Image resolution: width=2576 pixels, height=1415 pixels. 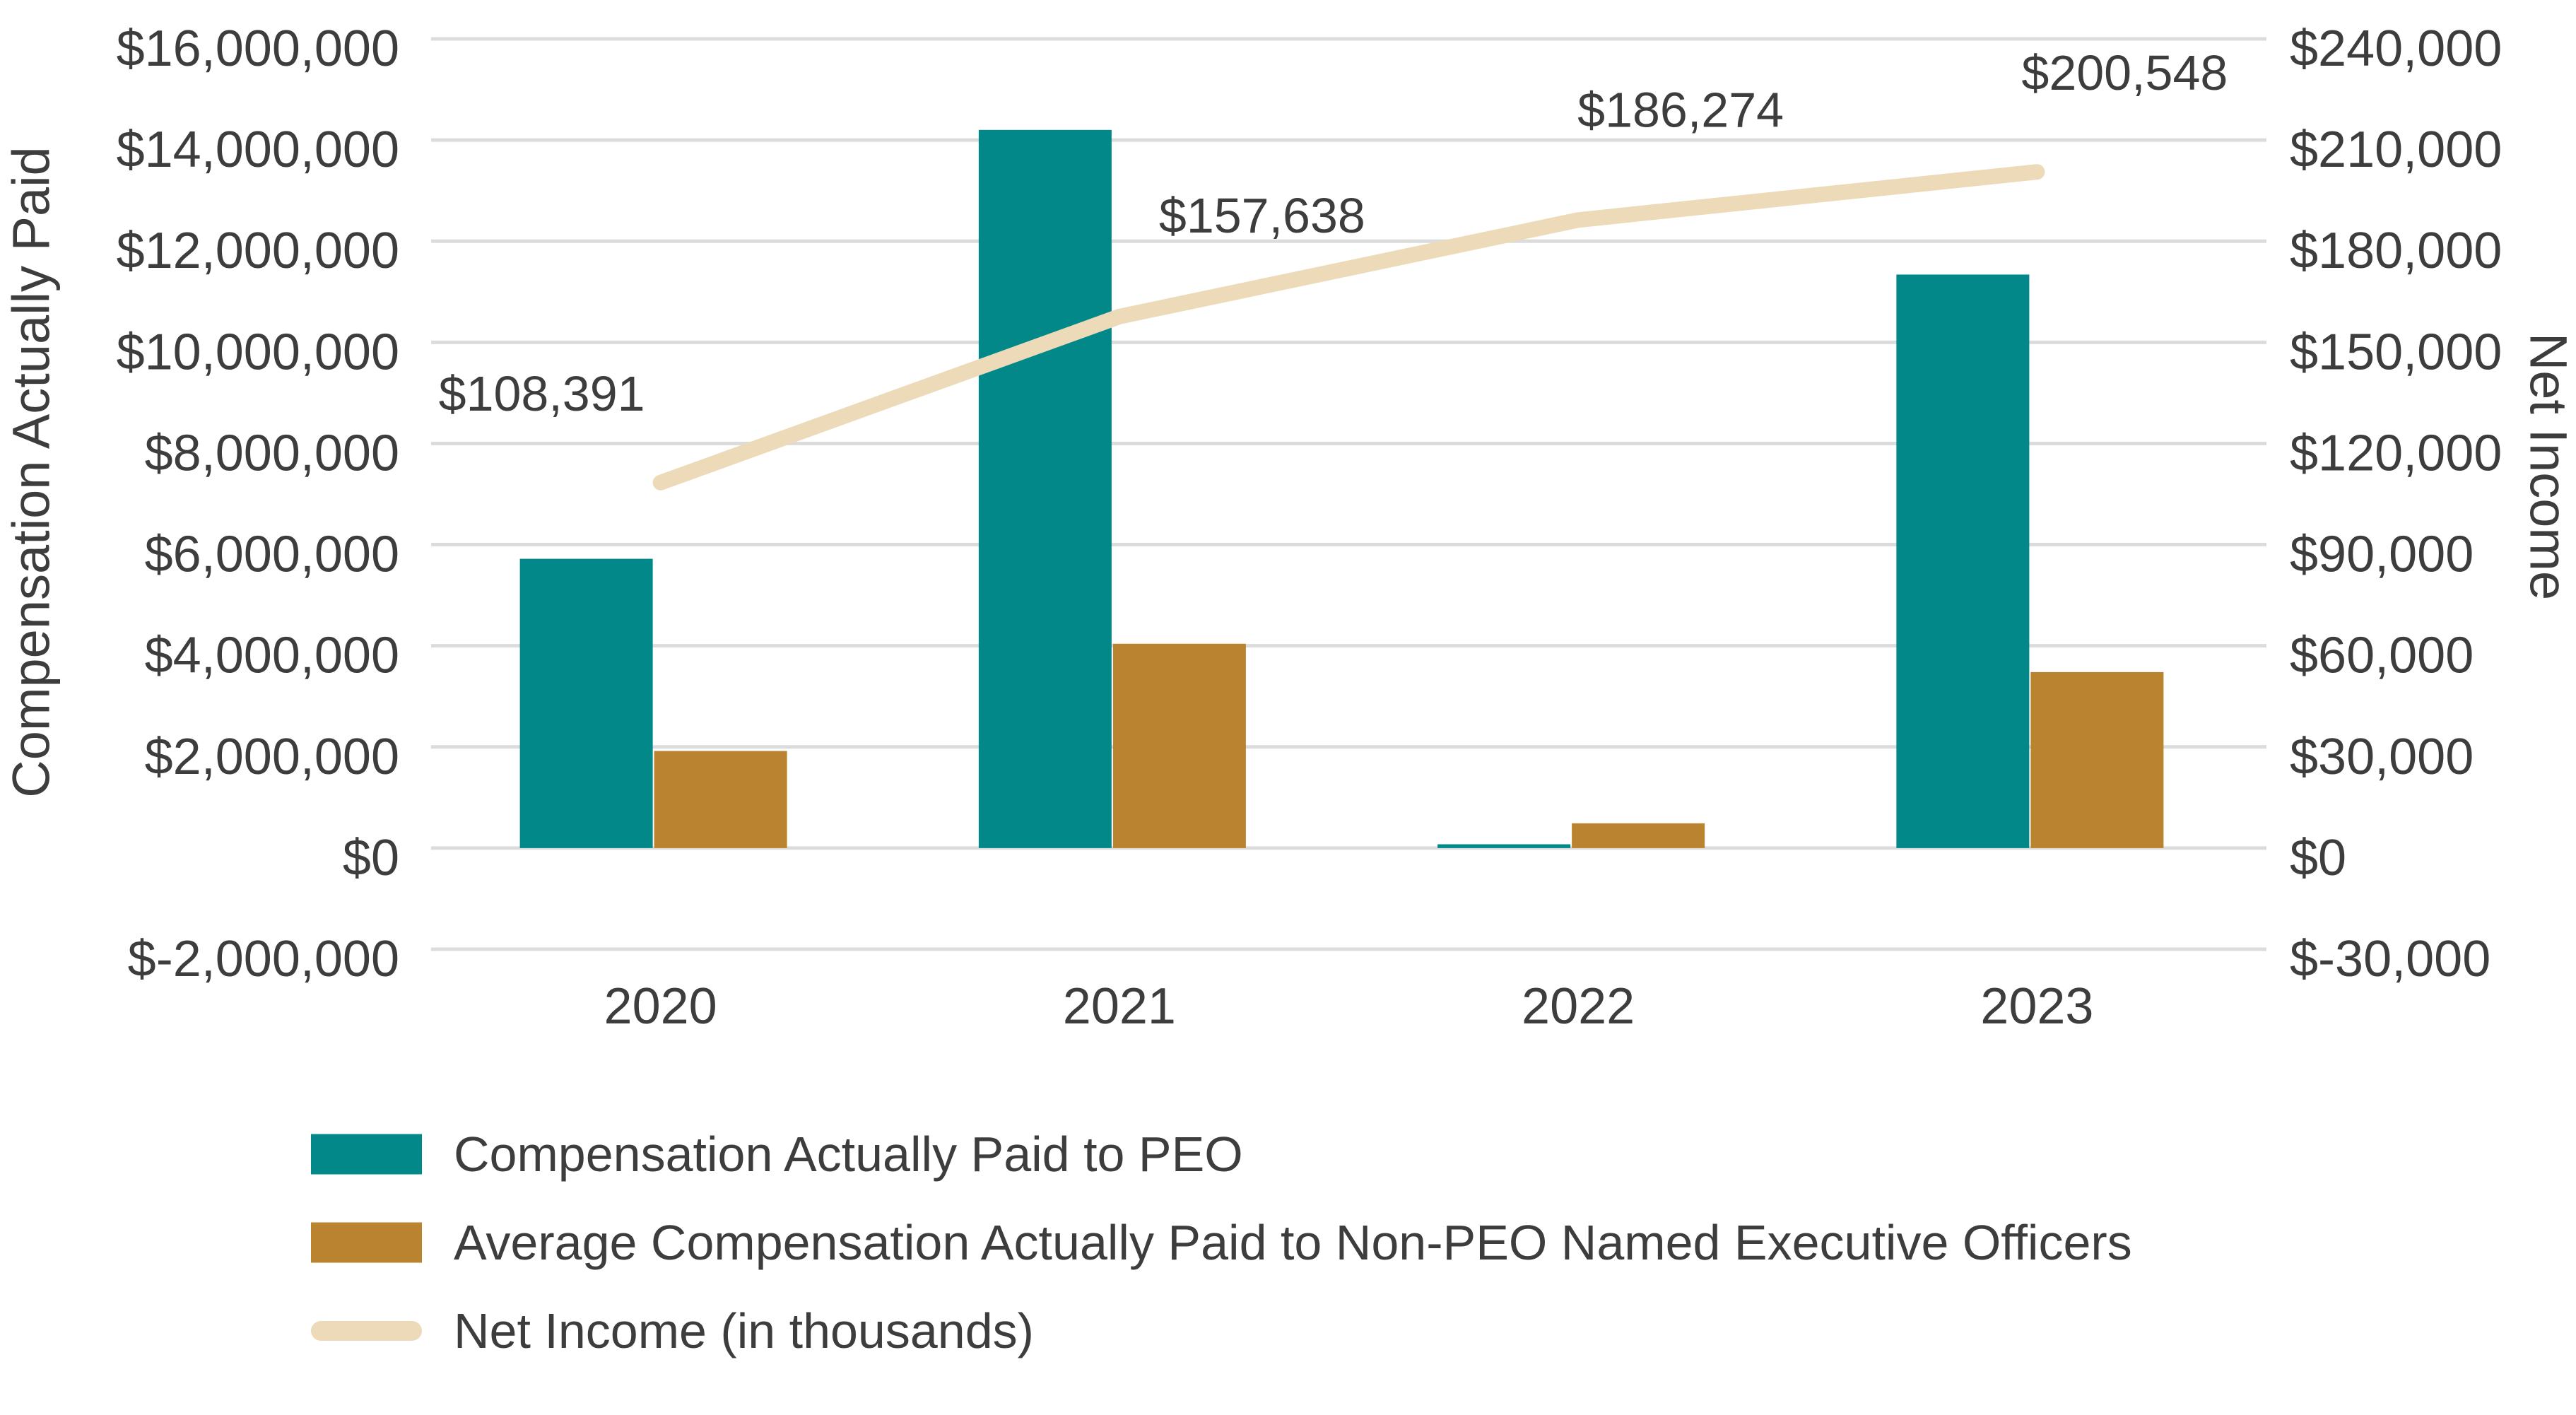 I want to click on left-axis-tick: $0, so click(x=371, y=858).